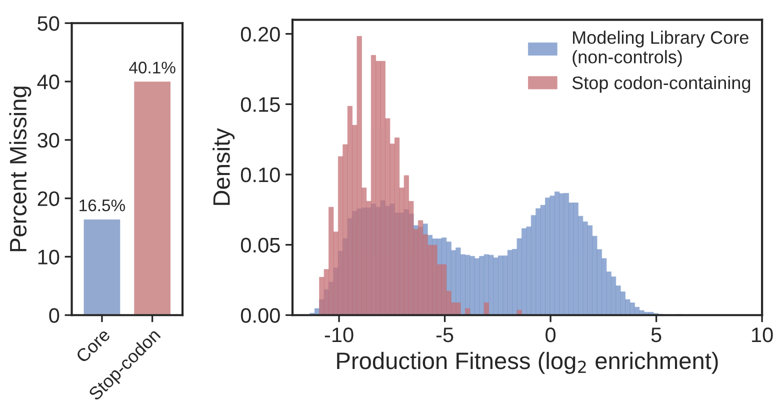 The width and height of the screenshot is (780, 413). Describe the element at coordinates (48, 82) in the screenshot. I see `y-tick-label: 40` at that location.